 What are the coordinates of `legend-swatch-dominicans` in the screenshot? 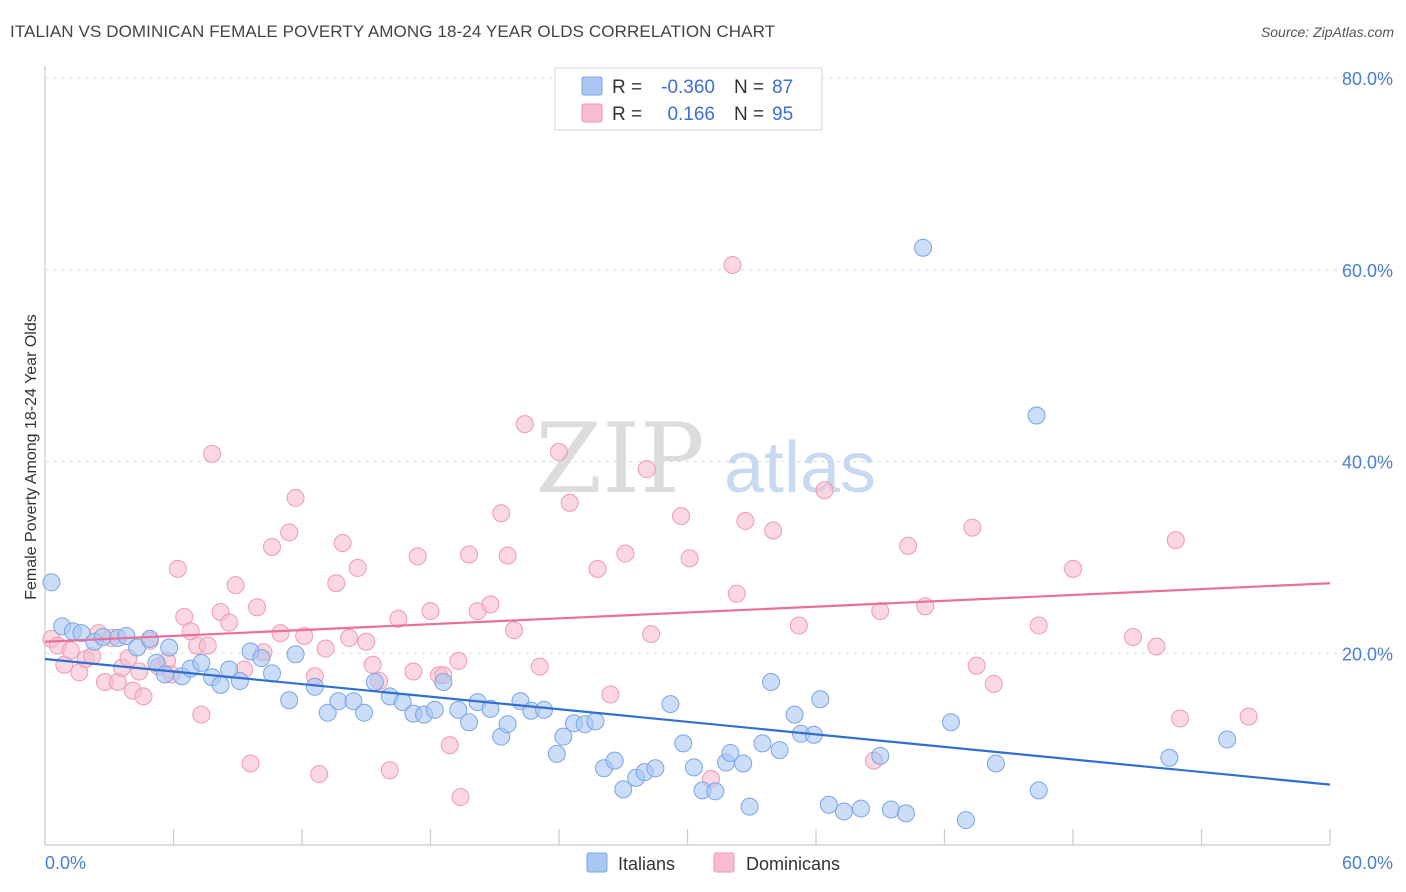 It's located at (592, 113).